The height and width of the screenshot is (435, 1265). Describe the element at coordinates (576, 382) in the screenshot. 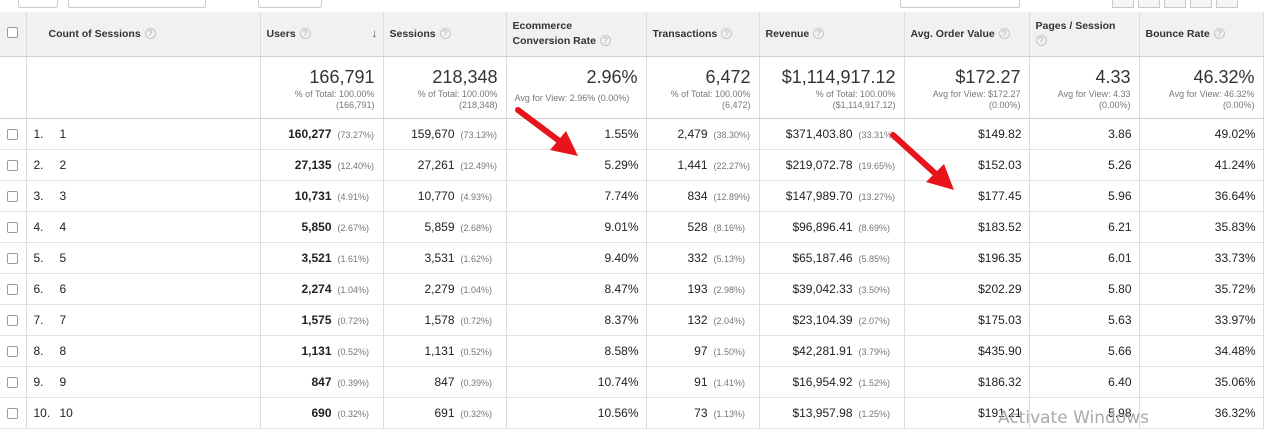

I see `conversion-cell: 10.74%` at that location.